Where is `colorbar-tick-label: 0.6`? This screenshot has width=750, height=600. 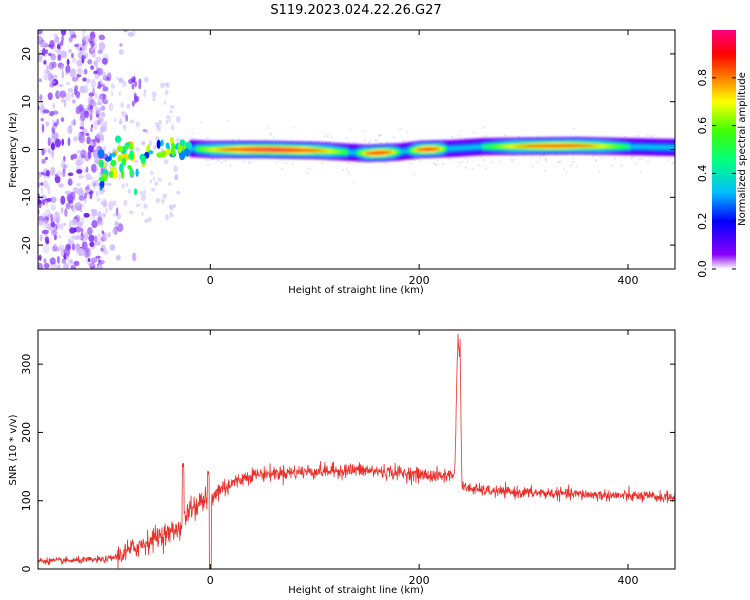 colorbar-tick-label: 0.6 is located at coordinates (702, 126).